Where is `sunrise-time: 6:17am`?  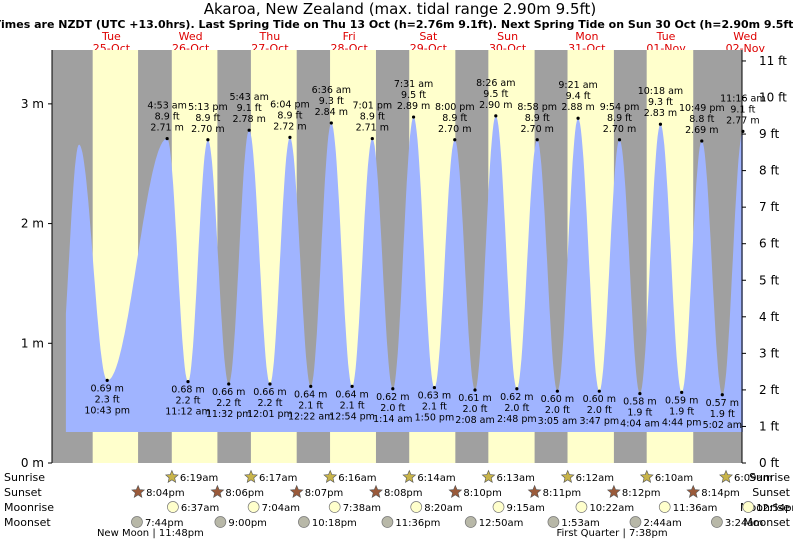 sunrise-time: 6:17am is located at coordinates (278, 478).